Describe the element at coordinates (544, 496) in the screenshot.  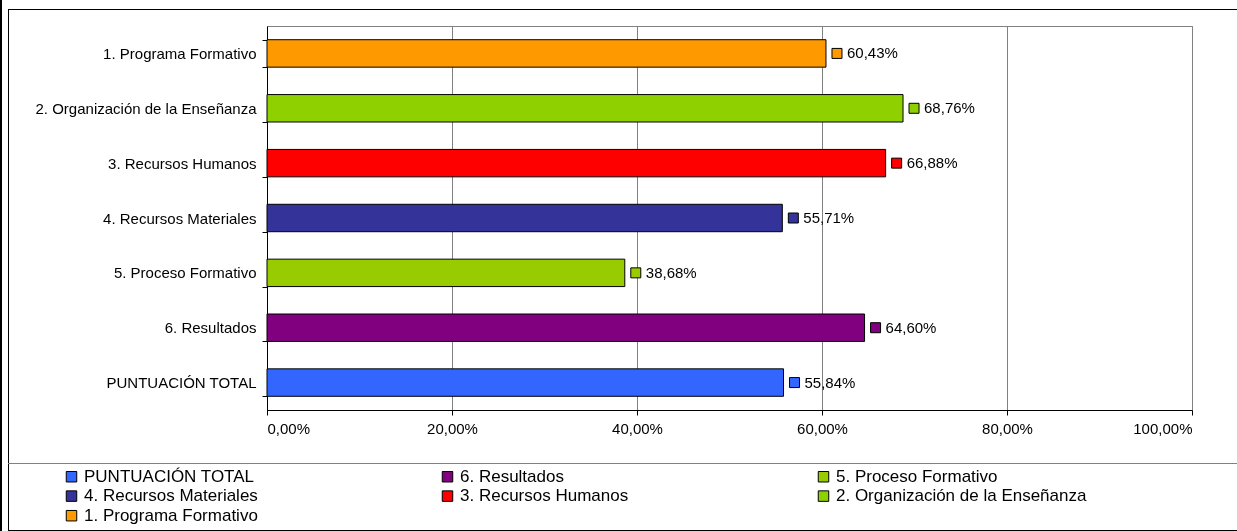
I see `legend-label: 3. Recursos Humanos` at that location.